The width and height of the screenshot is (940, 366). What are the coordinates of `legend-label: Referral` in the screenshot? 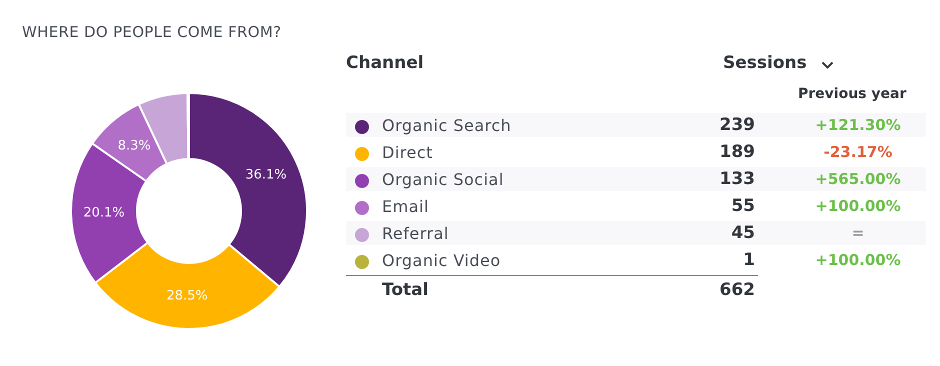 It's located at (415, 233).